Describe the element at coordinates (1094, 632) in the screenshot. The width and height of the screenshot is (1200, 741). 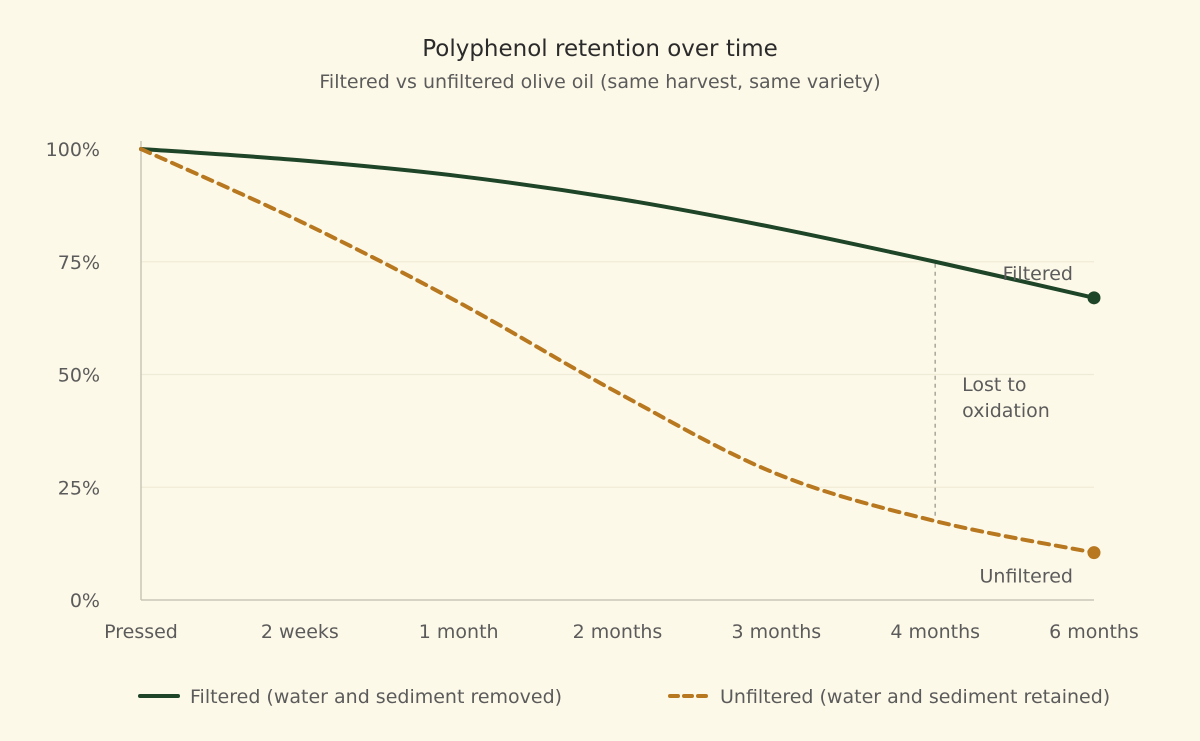
I see `x-tick-label: 6 months` at that location.